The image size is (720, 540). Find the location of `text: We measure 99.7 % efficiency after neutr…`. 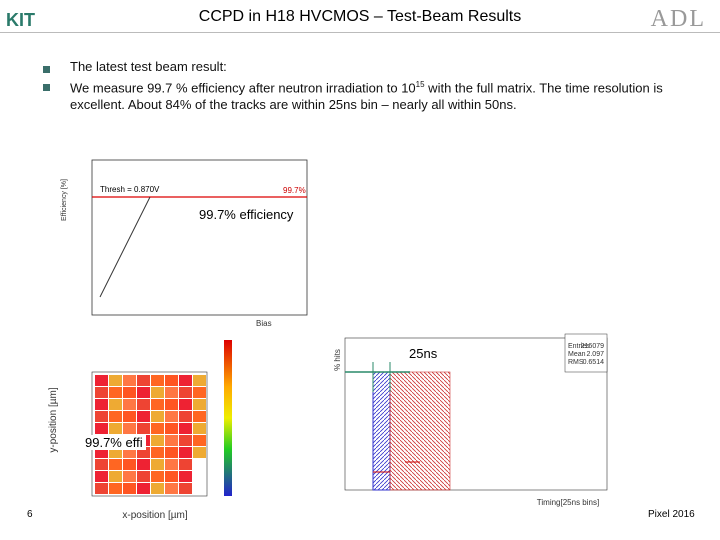

text: We measure 99.7 % efficiency after neutr… is located at coordinates (243, 88).